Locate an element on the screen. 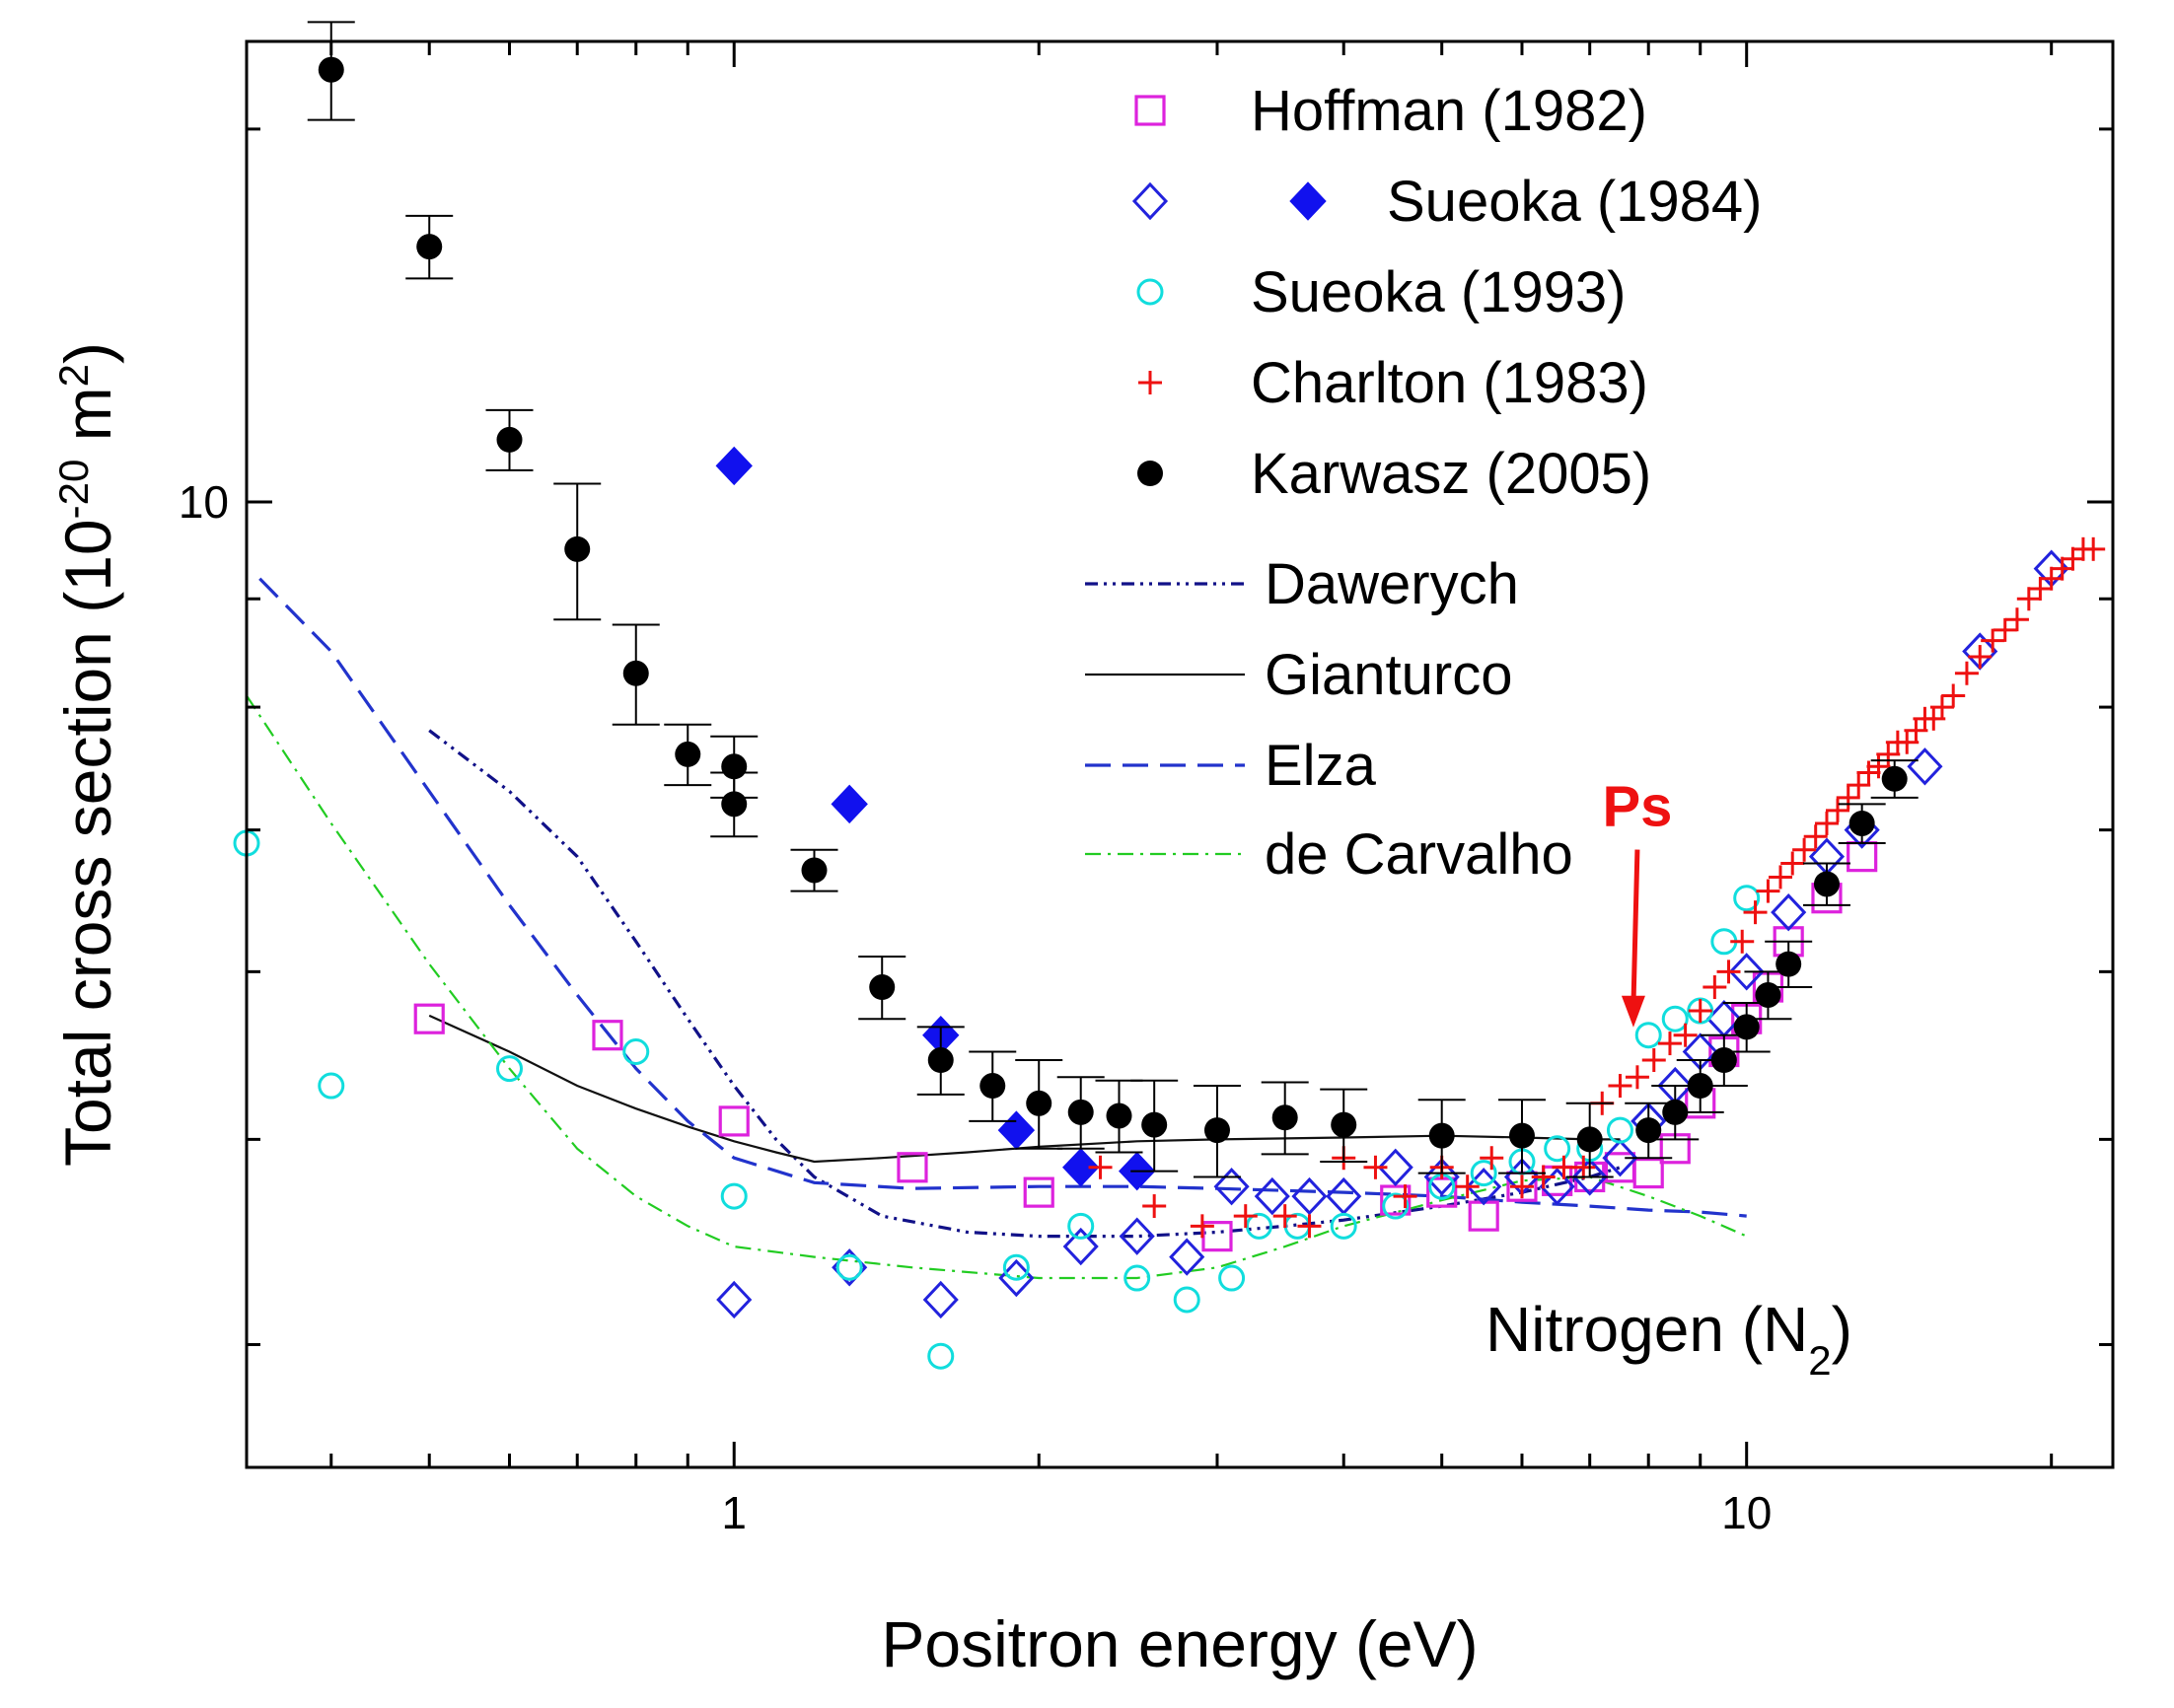 This screenshot has height=1708, width=2174. legend-entry-dawerych: Dawerych is located at coordinates (1302, 584).